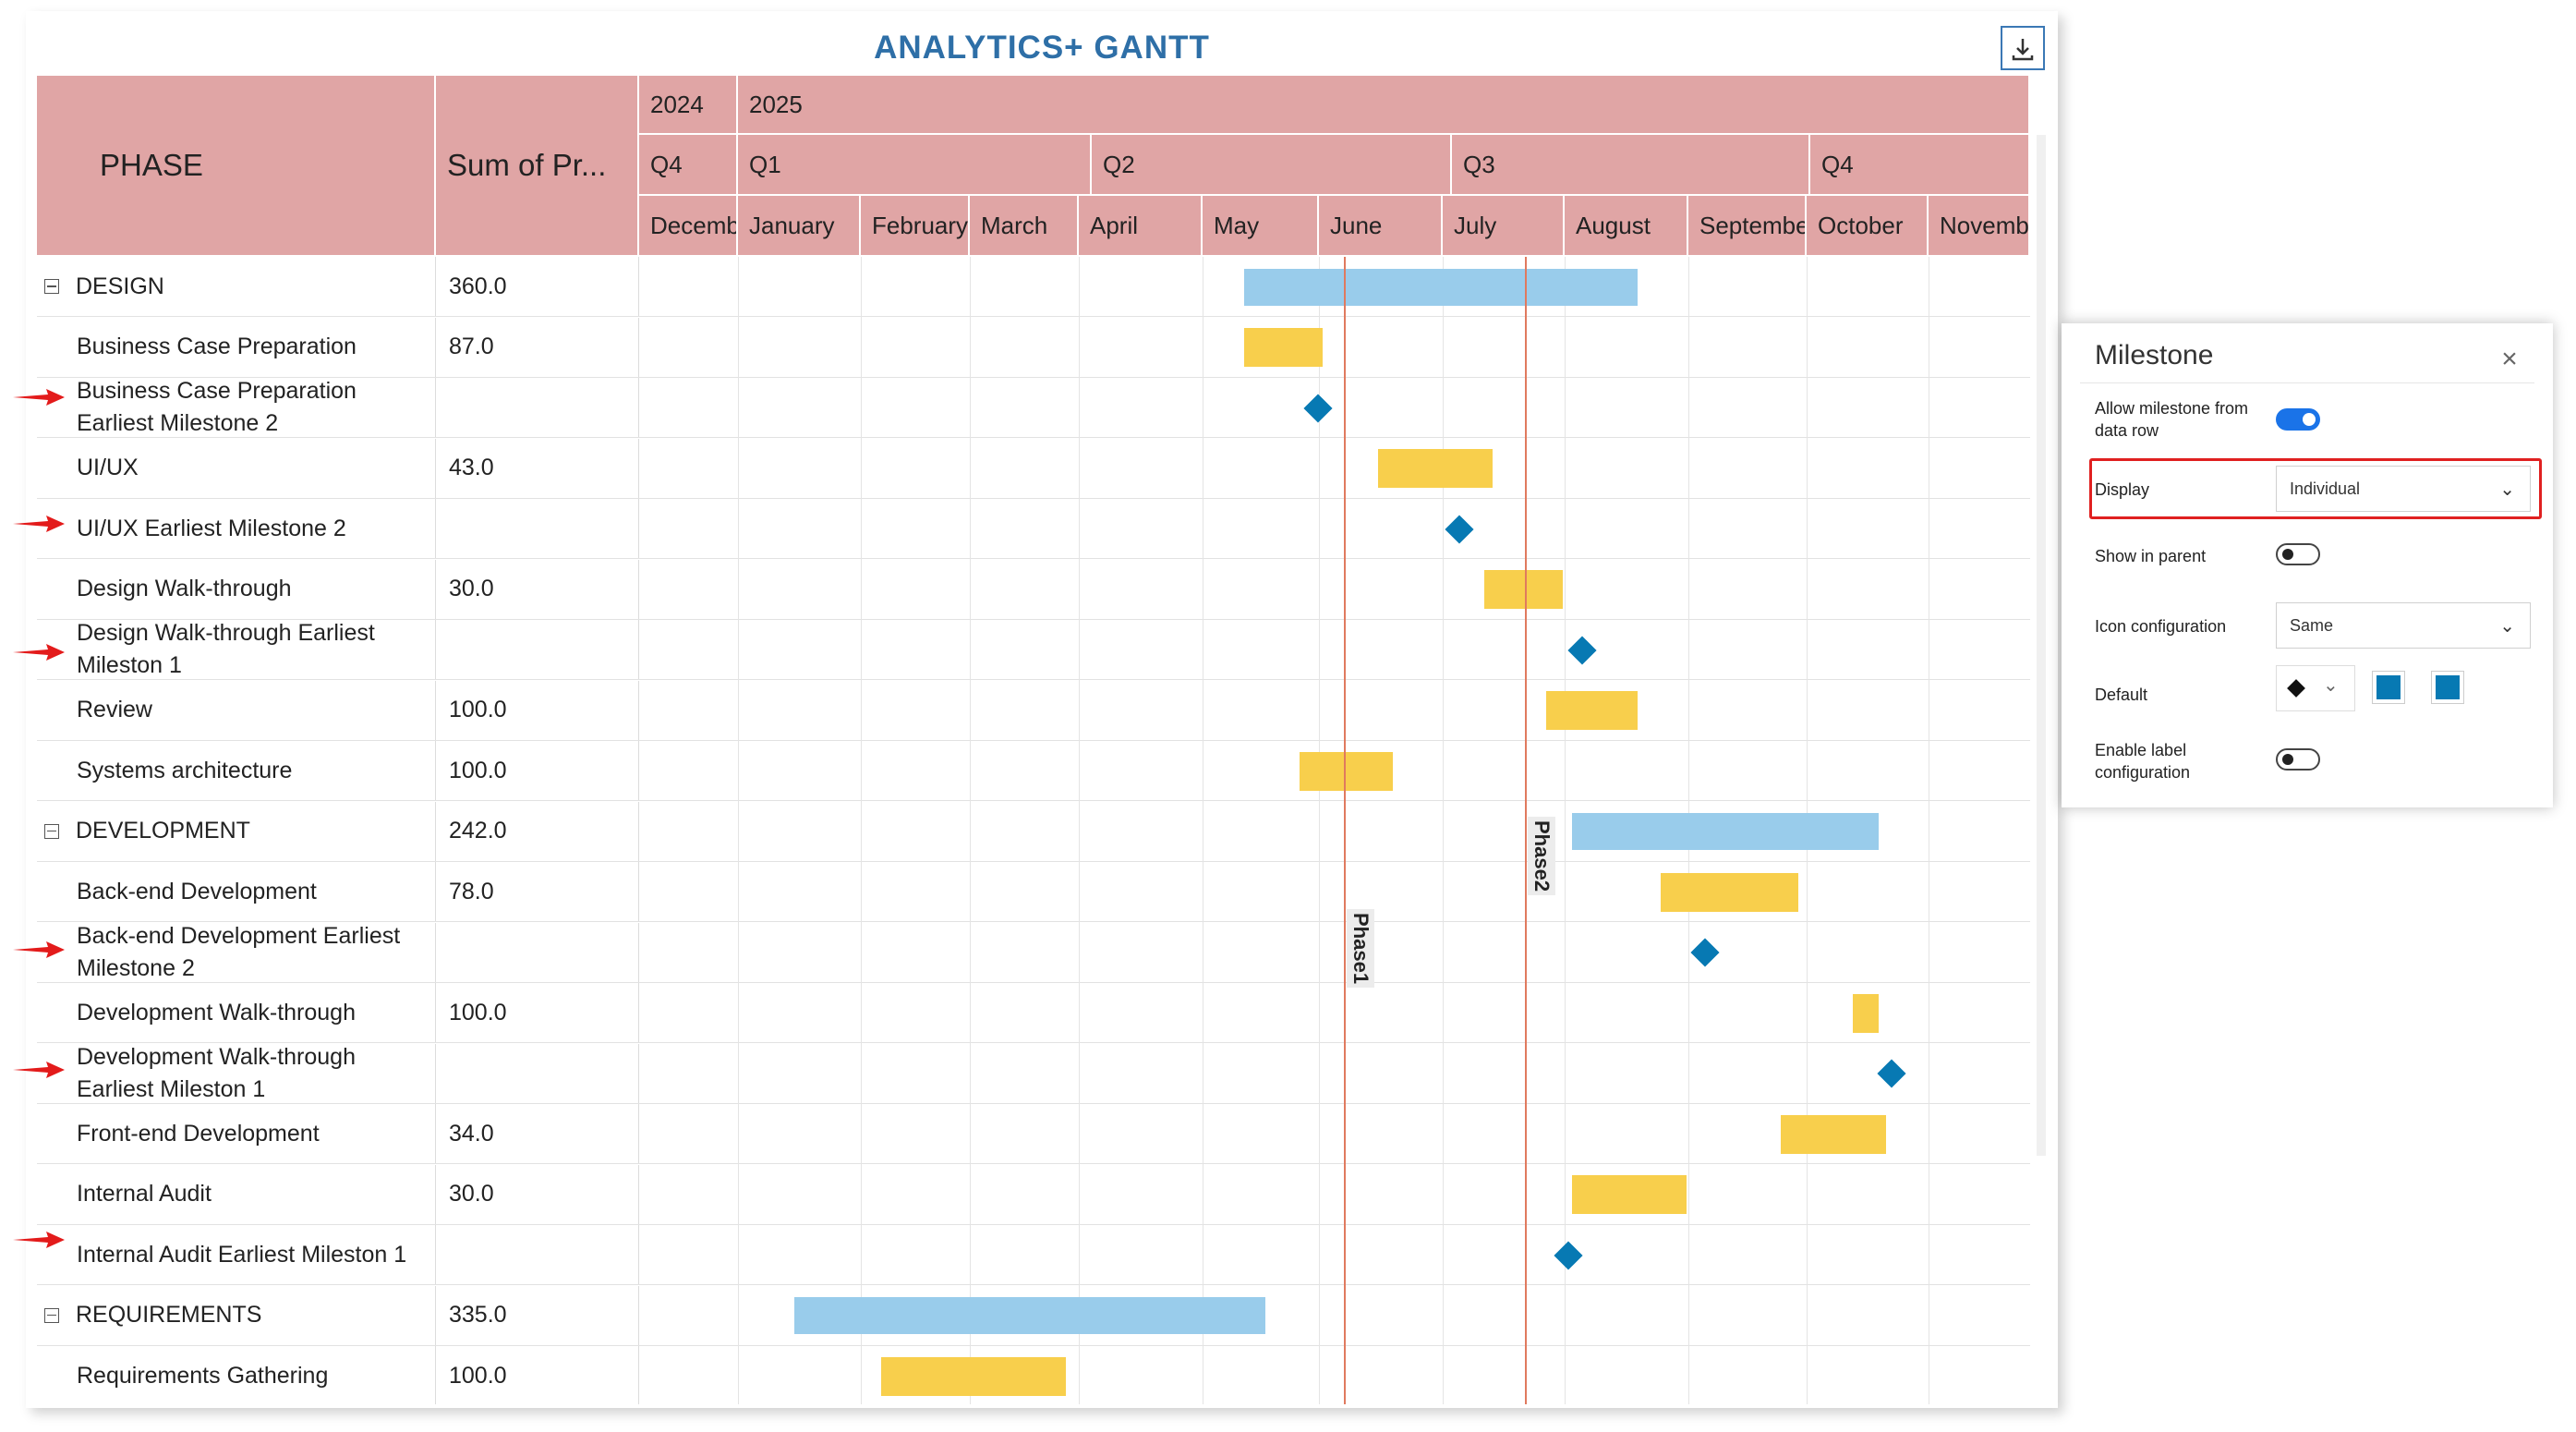  I want to click on row-name-cell: Internal Audit, so click(236, 1194).